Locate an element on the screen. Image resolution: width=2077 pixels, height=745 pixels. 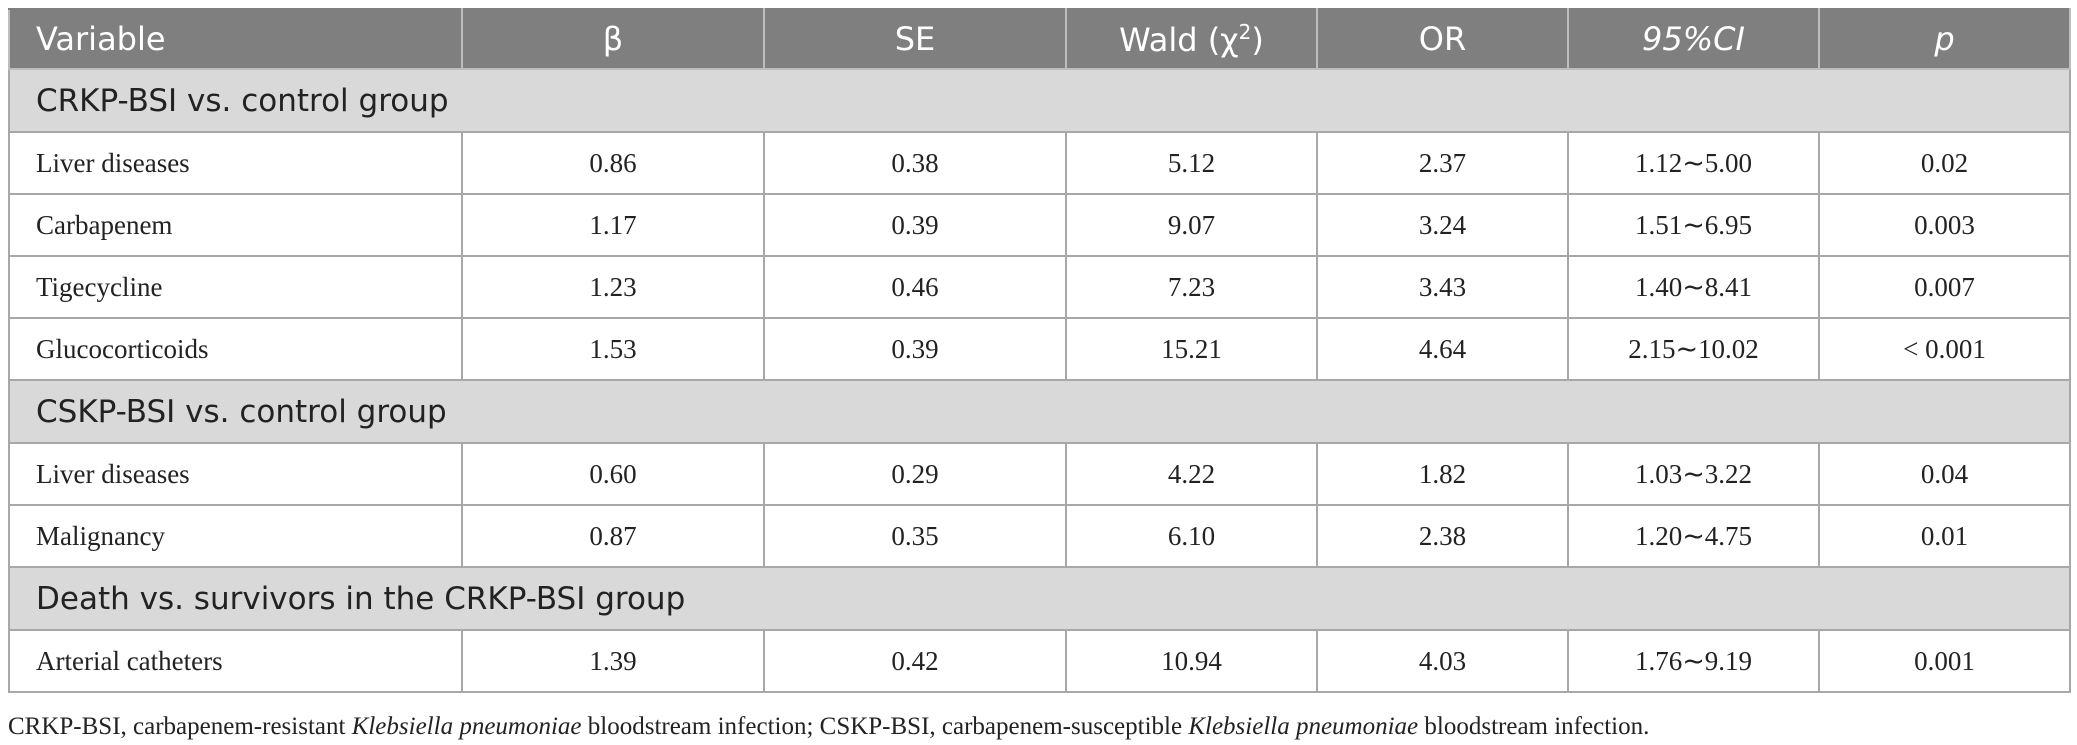
cell-beta: 1.23 is located at coordinates (613, 287).